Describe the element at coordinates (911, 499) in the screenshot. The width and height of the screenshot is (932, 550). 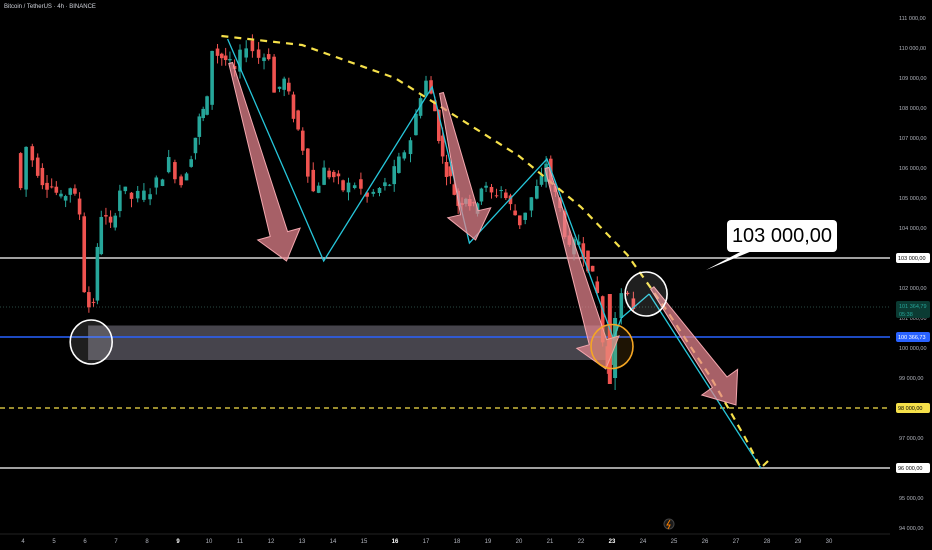
I see `y-tick-label: 95 000,00` at that location.